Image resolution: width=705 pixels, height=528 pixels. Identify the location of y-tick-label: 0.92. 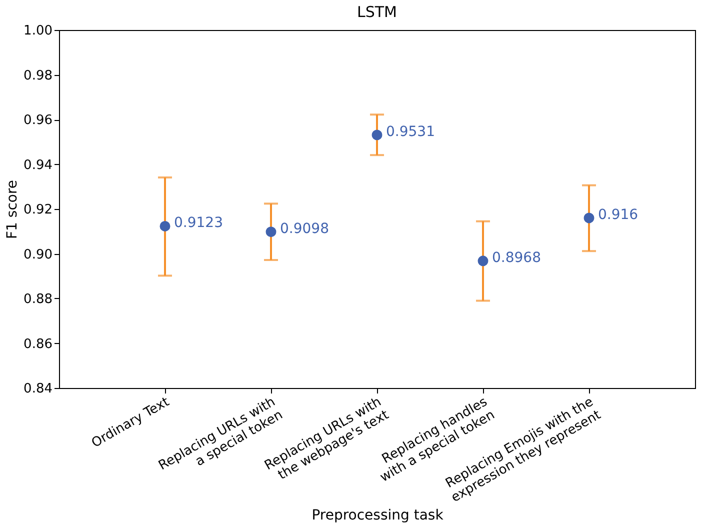
(38, 210).